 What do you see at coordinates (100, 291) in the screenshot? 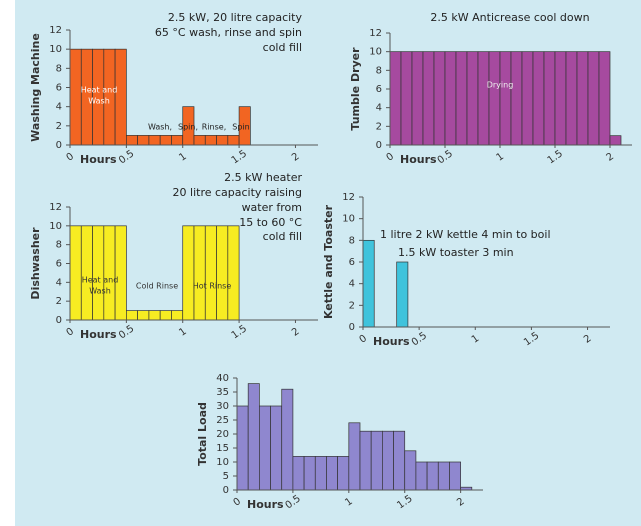
I see `annotation: Wash` at bounding box center [100, 291].